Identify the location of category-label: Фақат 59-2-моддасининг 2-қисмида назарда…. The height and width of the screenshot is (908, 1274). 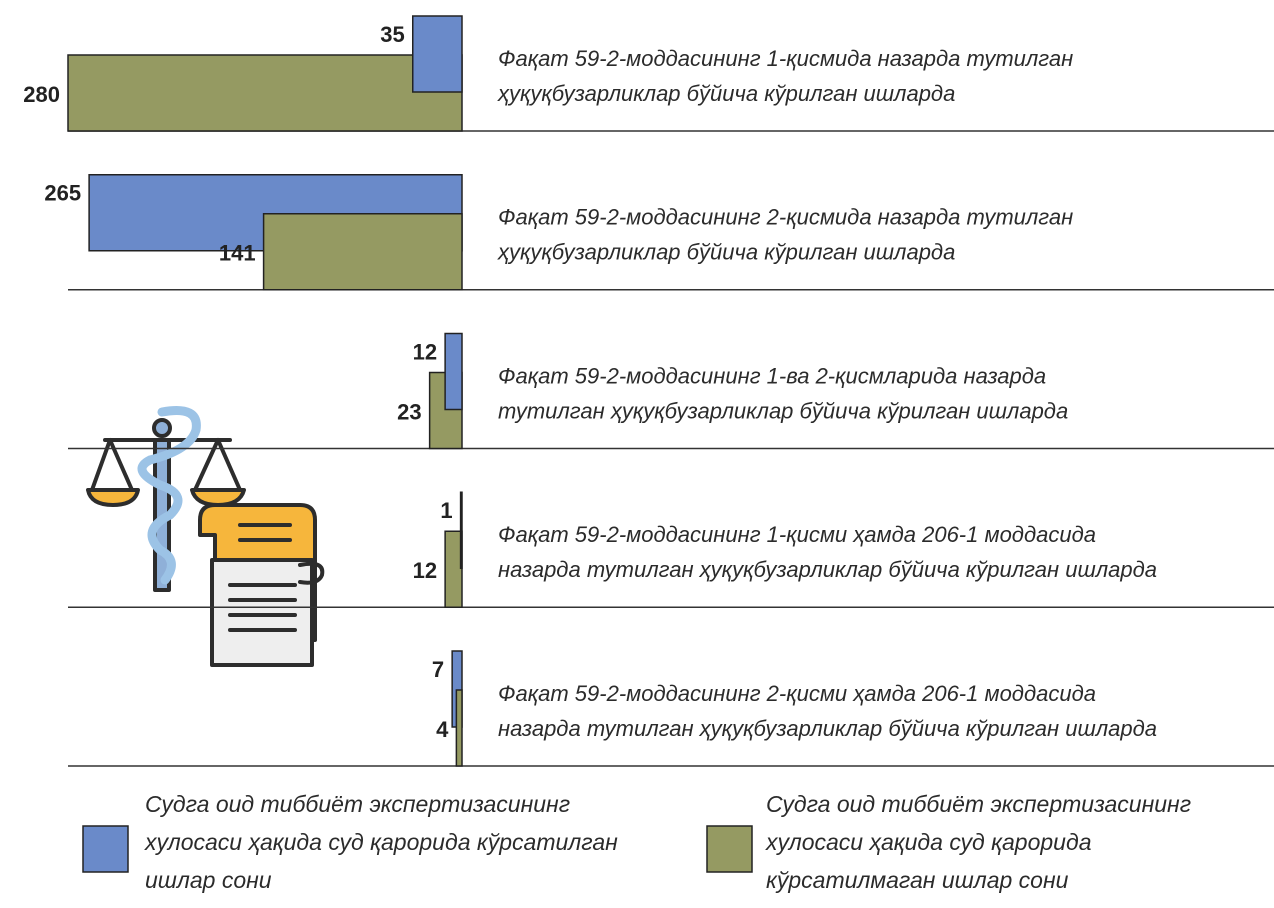
(785, 217).